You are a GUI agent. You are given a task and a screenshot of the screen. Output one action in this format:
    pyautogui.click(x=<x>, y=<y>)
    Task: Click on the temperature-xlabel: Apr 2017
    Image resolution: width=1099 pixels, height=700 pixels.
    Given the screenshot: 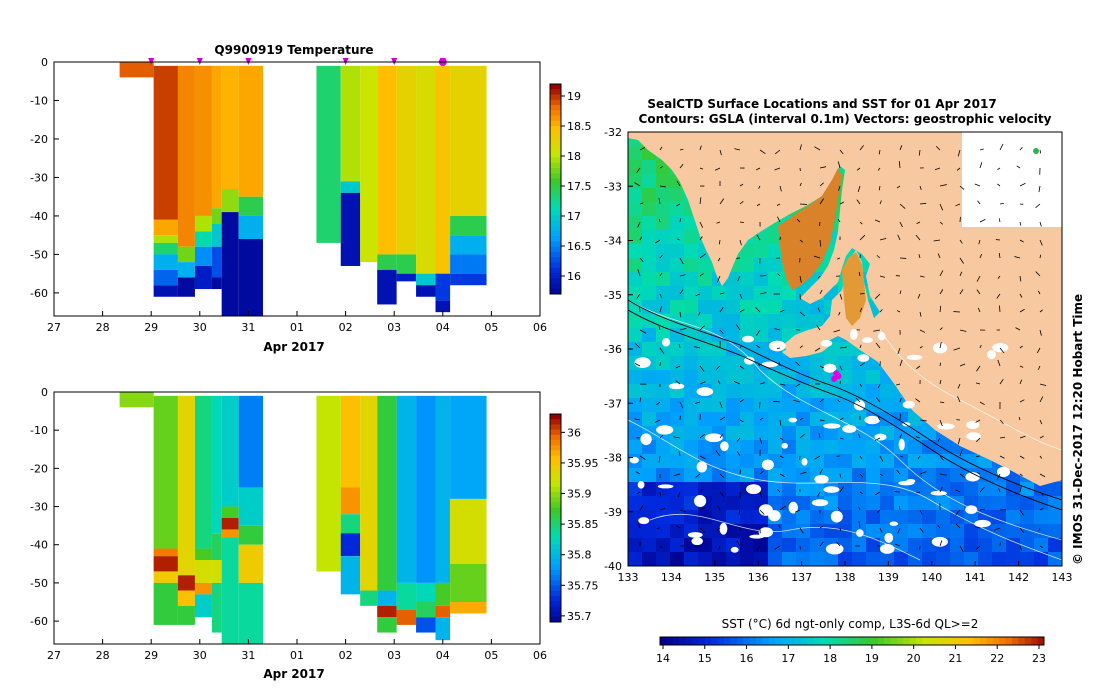 What is the action you would take?
    pyautogui.click(x=293, y=347)
    